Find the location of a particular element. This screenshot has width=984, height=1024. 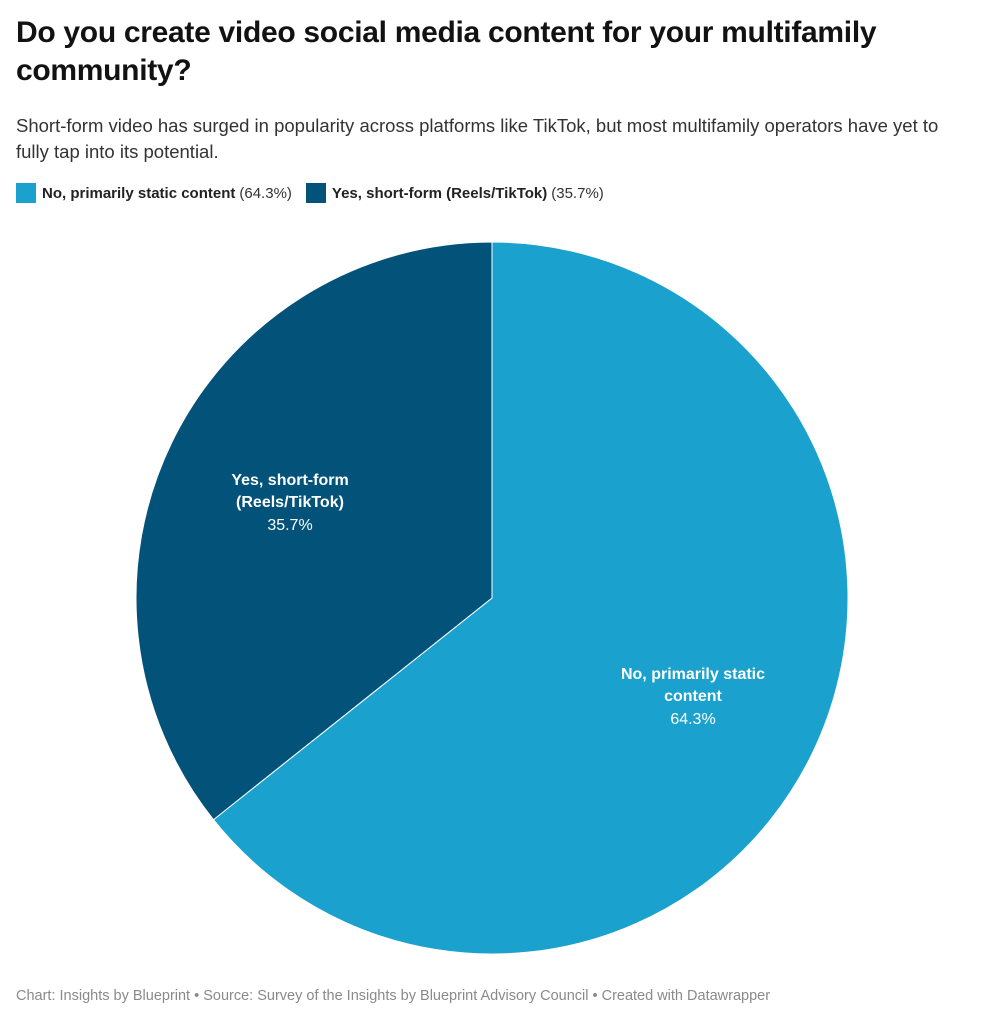

slice-value-shortform: 35.7% is located at coordinates (289, 525).